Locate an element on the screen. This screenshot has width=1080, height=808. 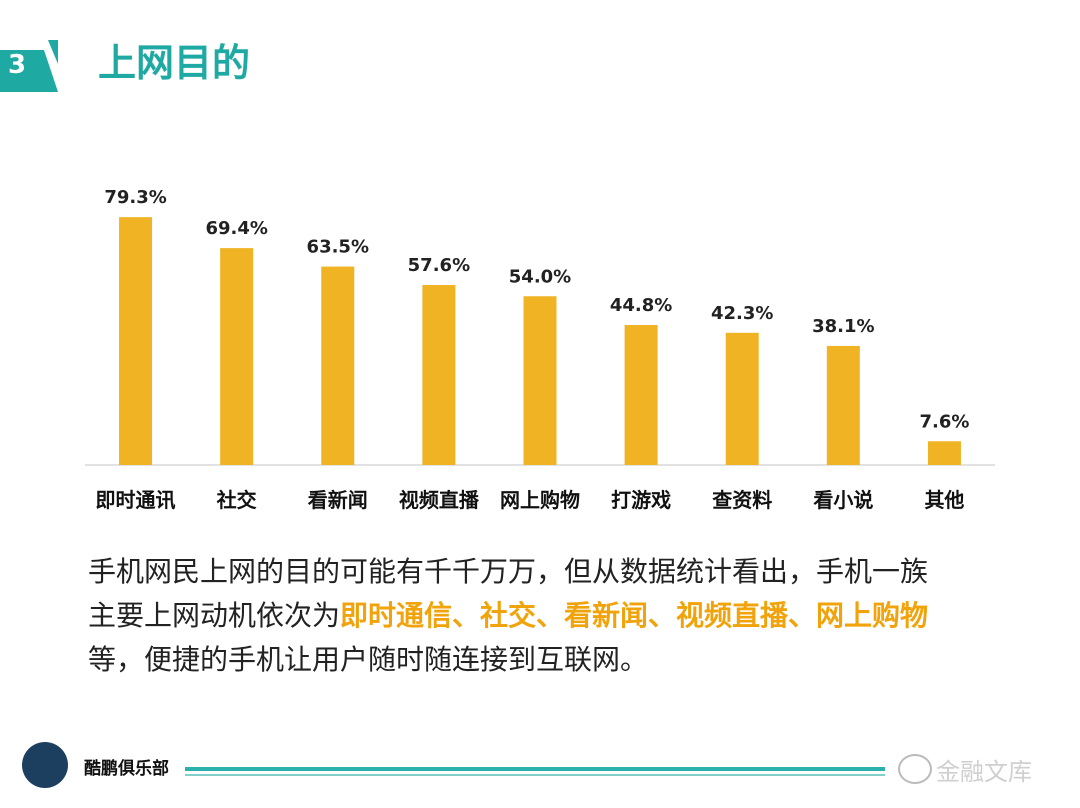
header: 3 is located at coordinates (160, 65).